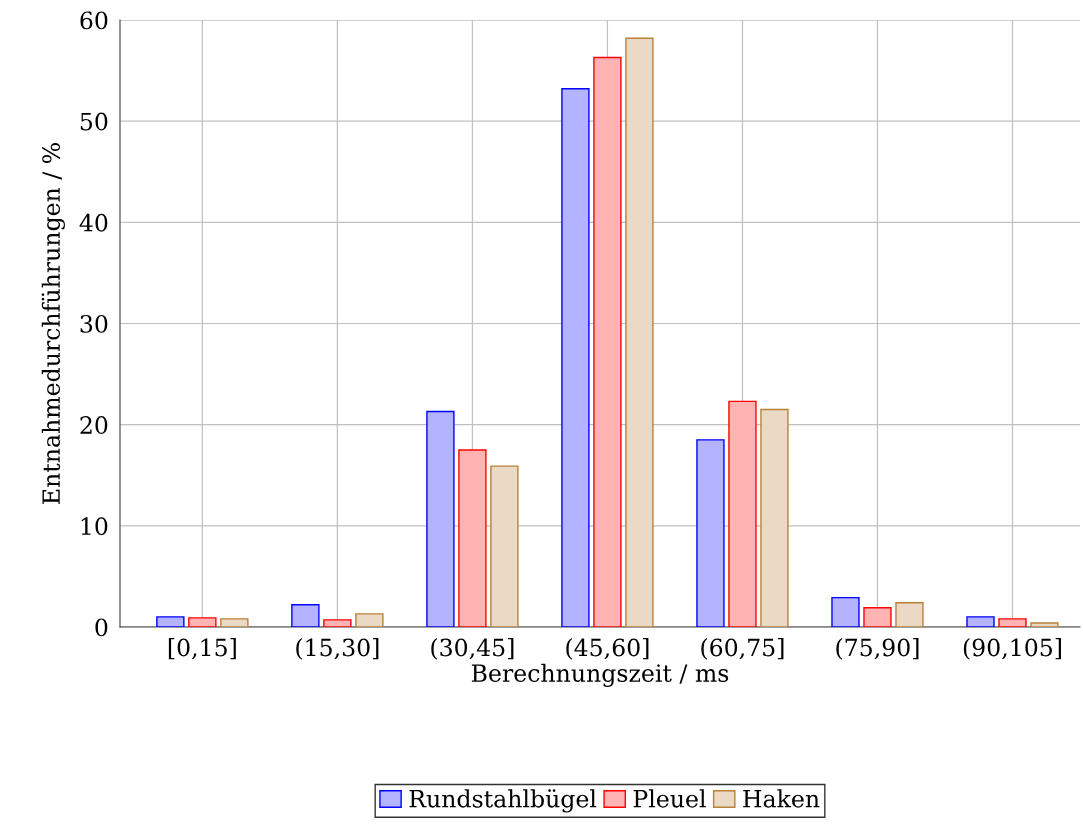 Image resolution: width=1083 pixels, height=825 pixels. Describe the element at coordinates (94, 20) in the screenshot. I see `y-tick-label: 60` at that location.